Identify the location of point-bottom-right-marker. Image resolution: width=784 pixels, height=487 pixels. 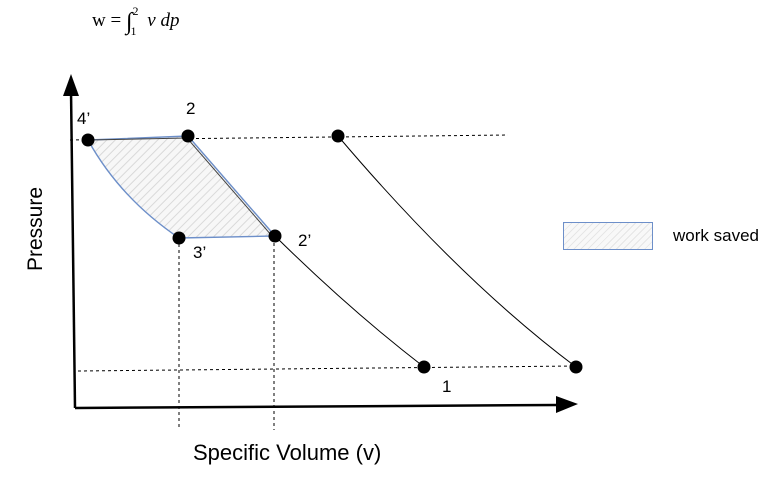
(576, 367).